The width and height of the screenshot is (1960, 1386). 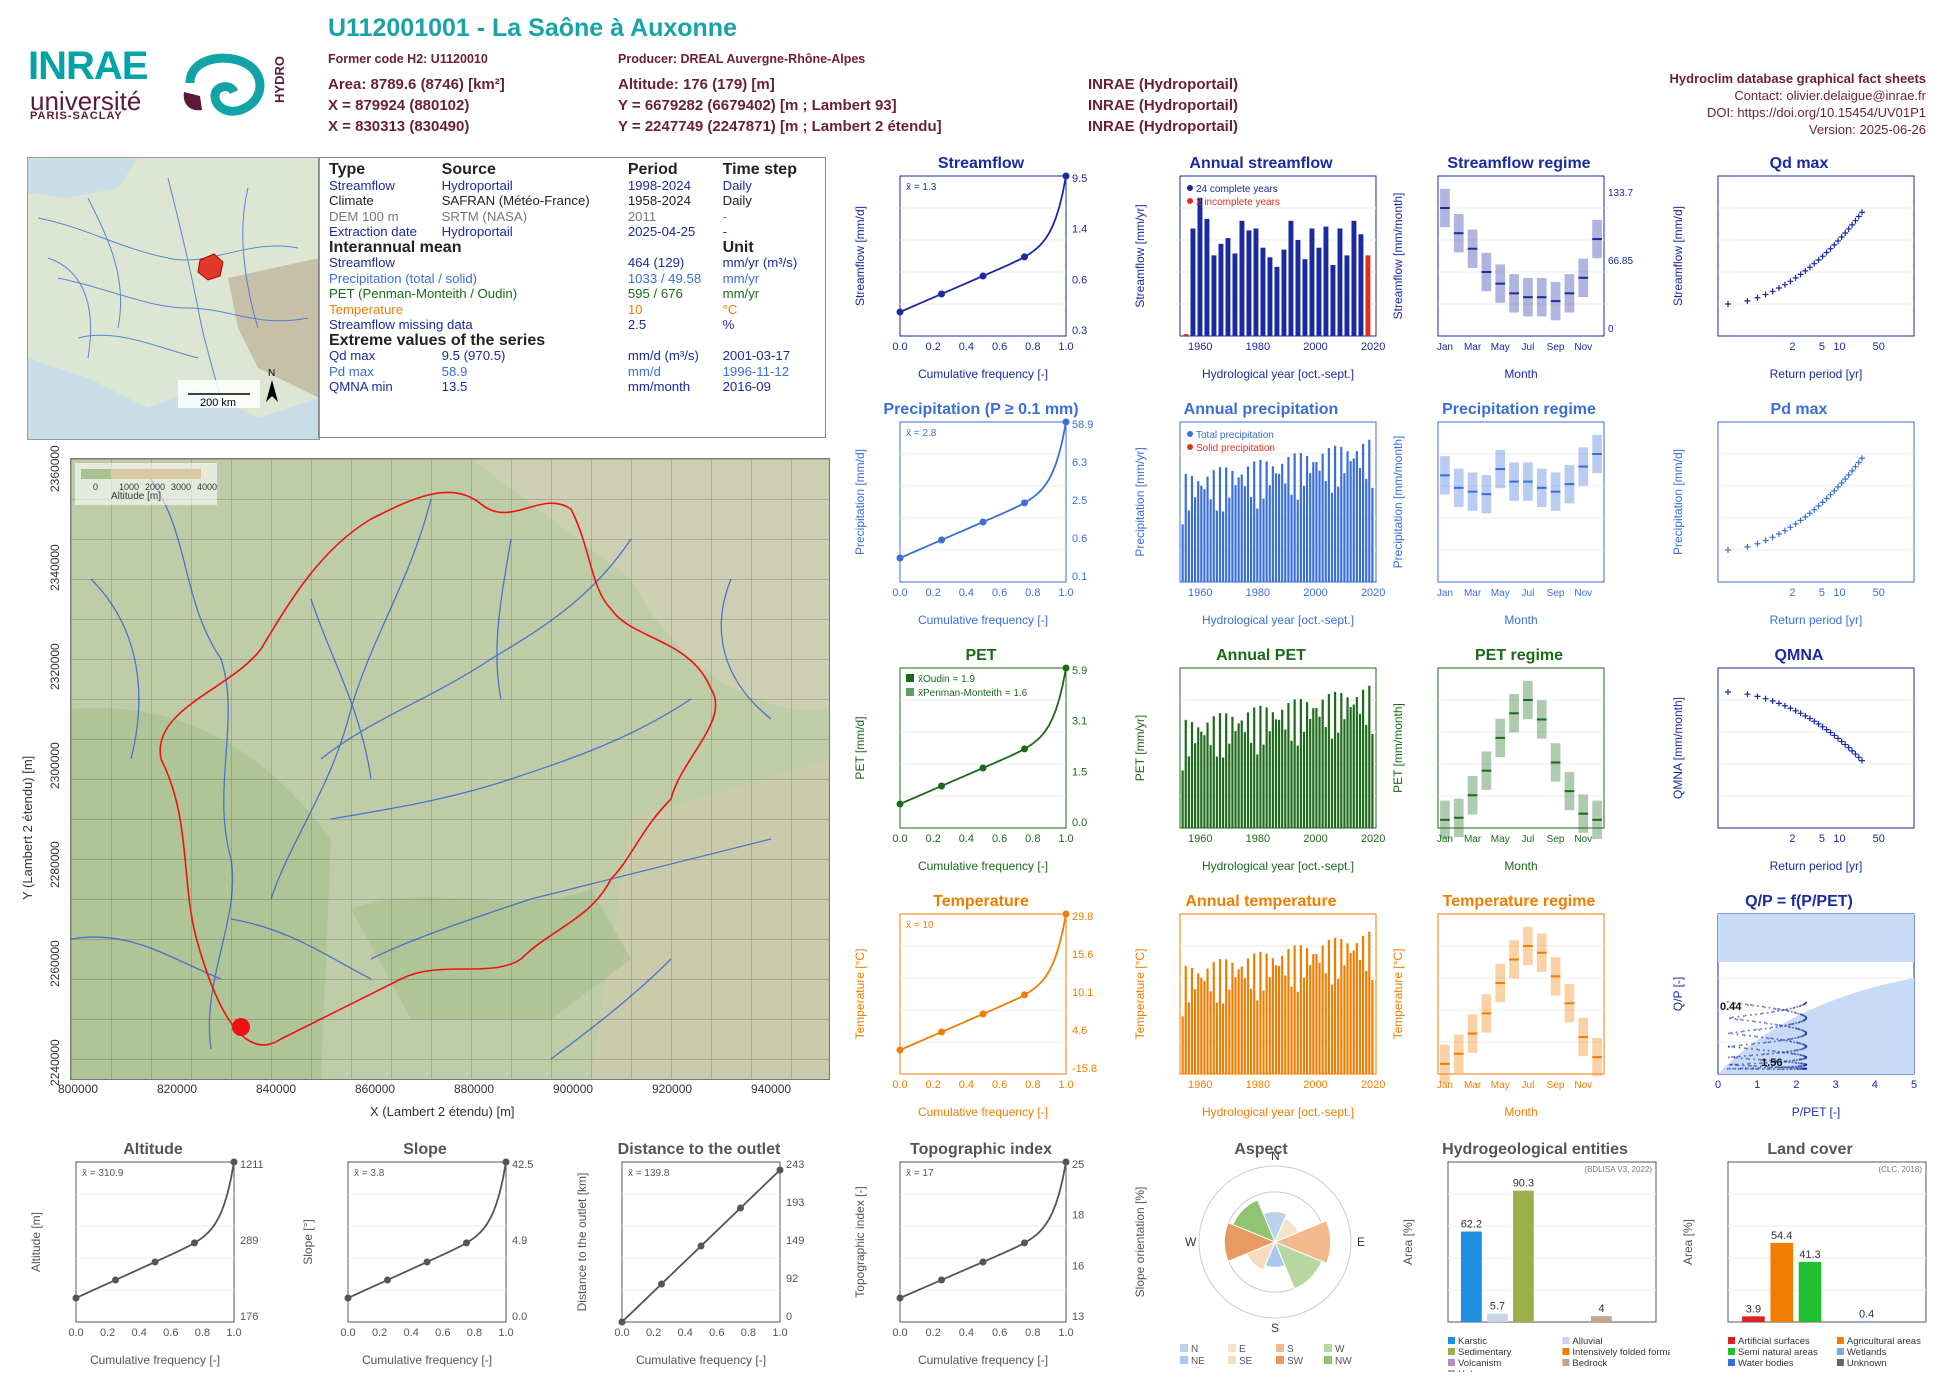 I want to click on plot-area, so click(x=1521, y=256).